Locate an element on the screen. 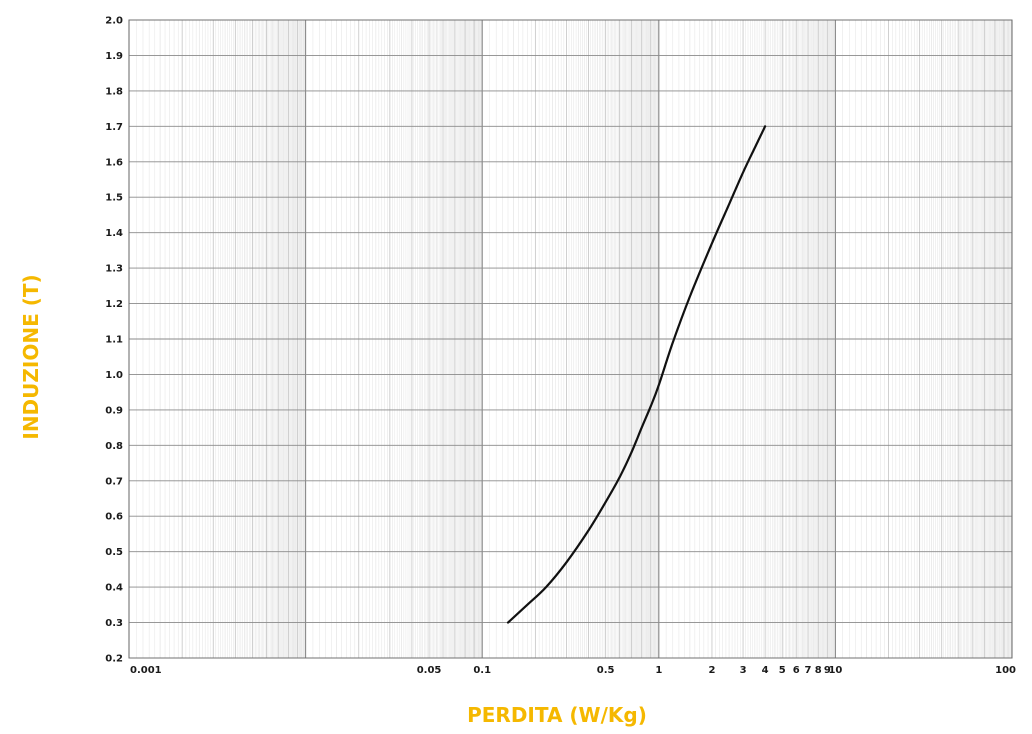  y-tick-label: 1.5 is located at coordinates (114, 198).